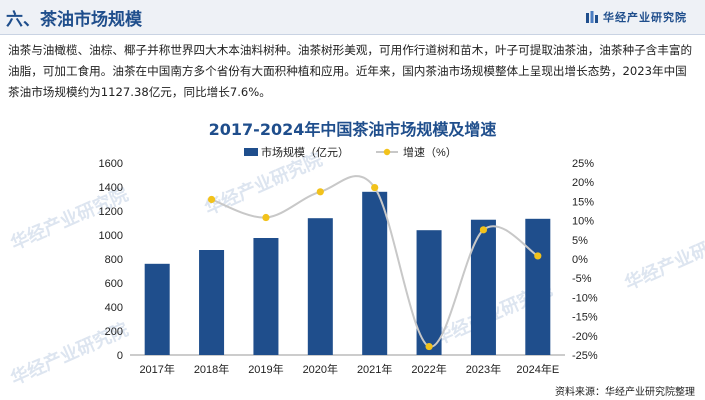 This screenshot has width=705, height=400. I want to click on legend-line-label: 增速（%）, so click(430, 152).